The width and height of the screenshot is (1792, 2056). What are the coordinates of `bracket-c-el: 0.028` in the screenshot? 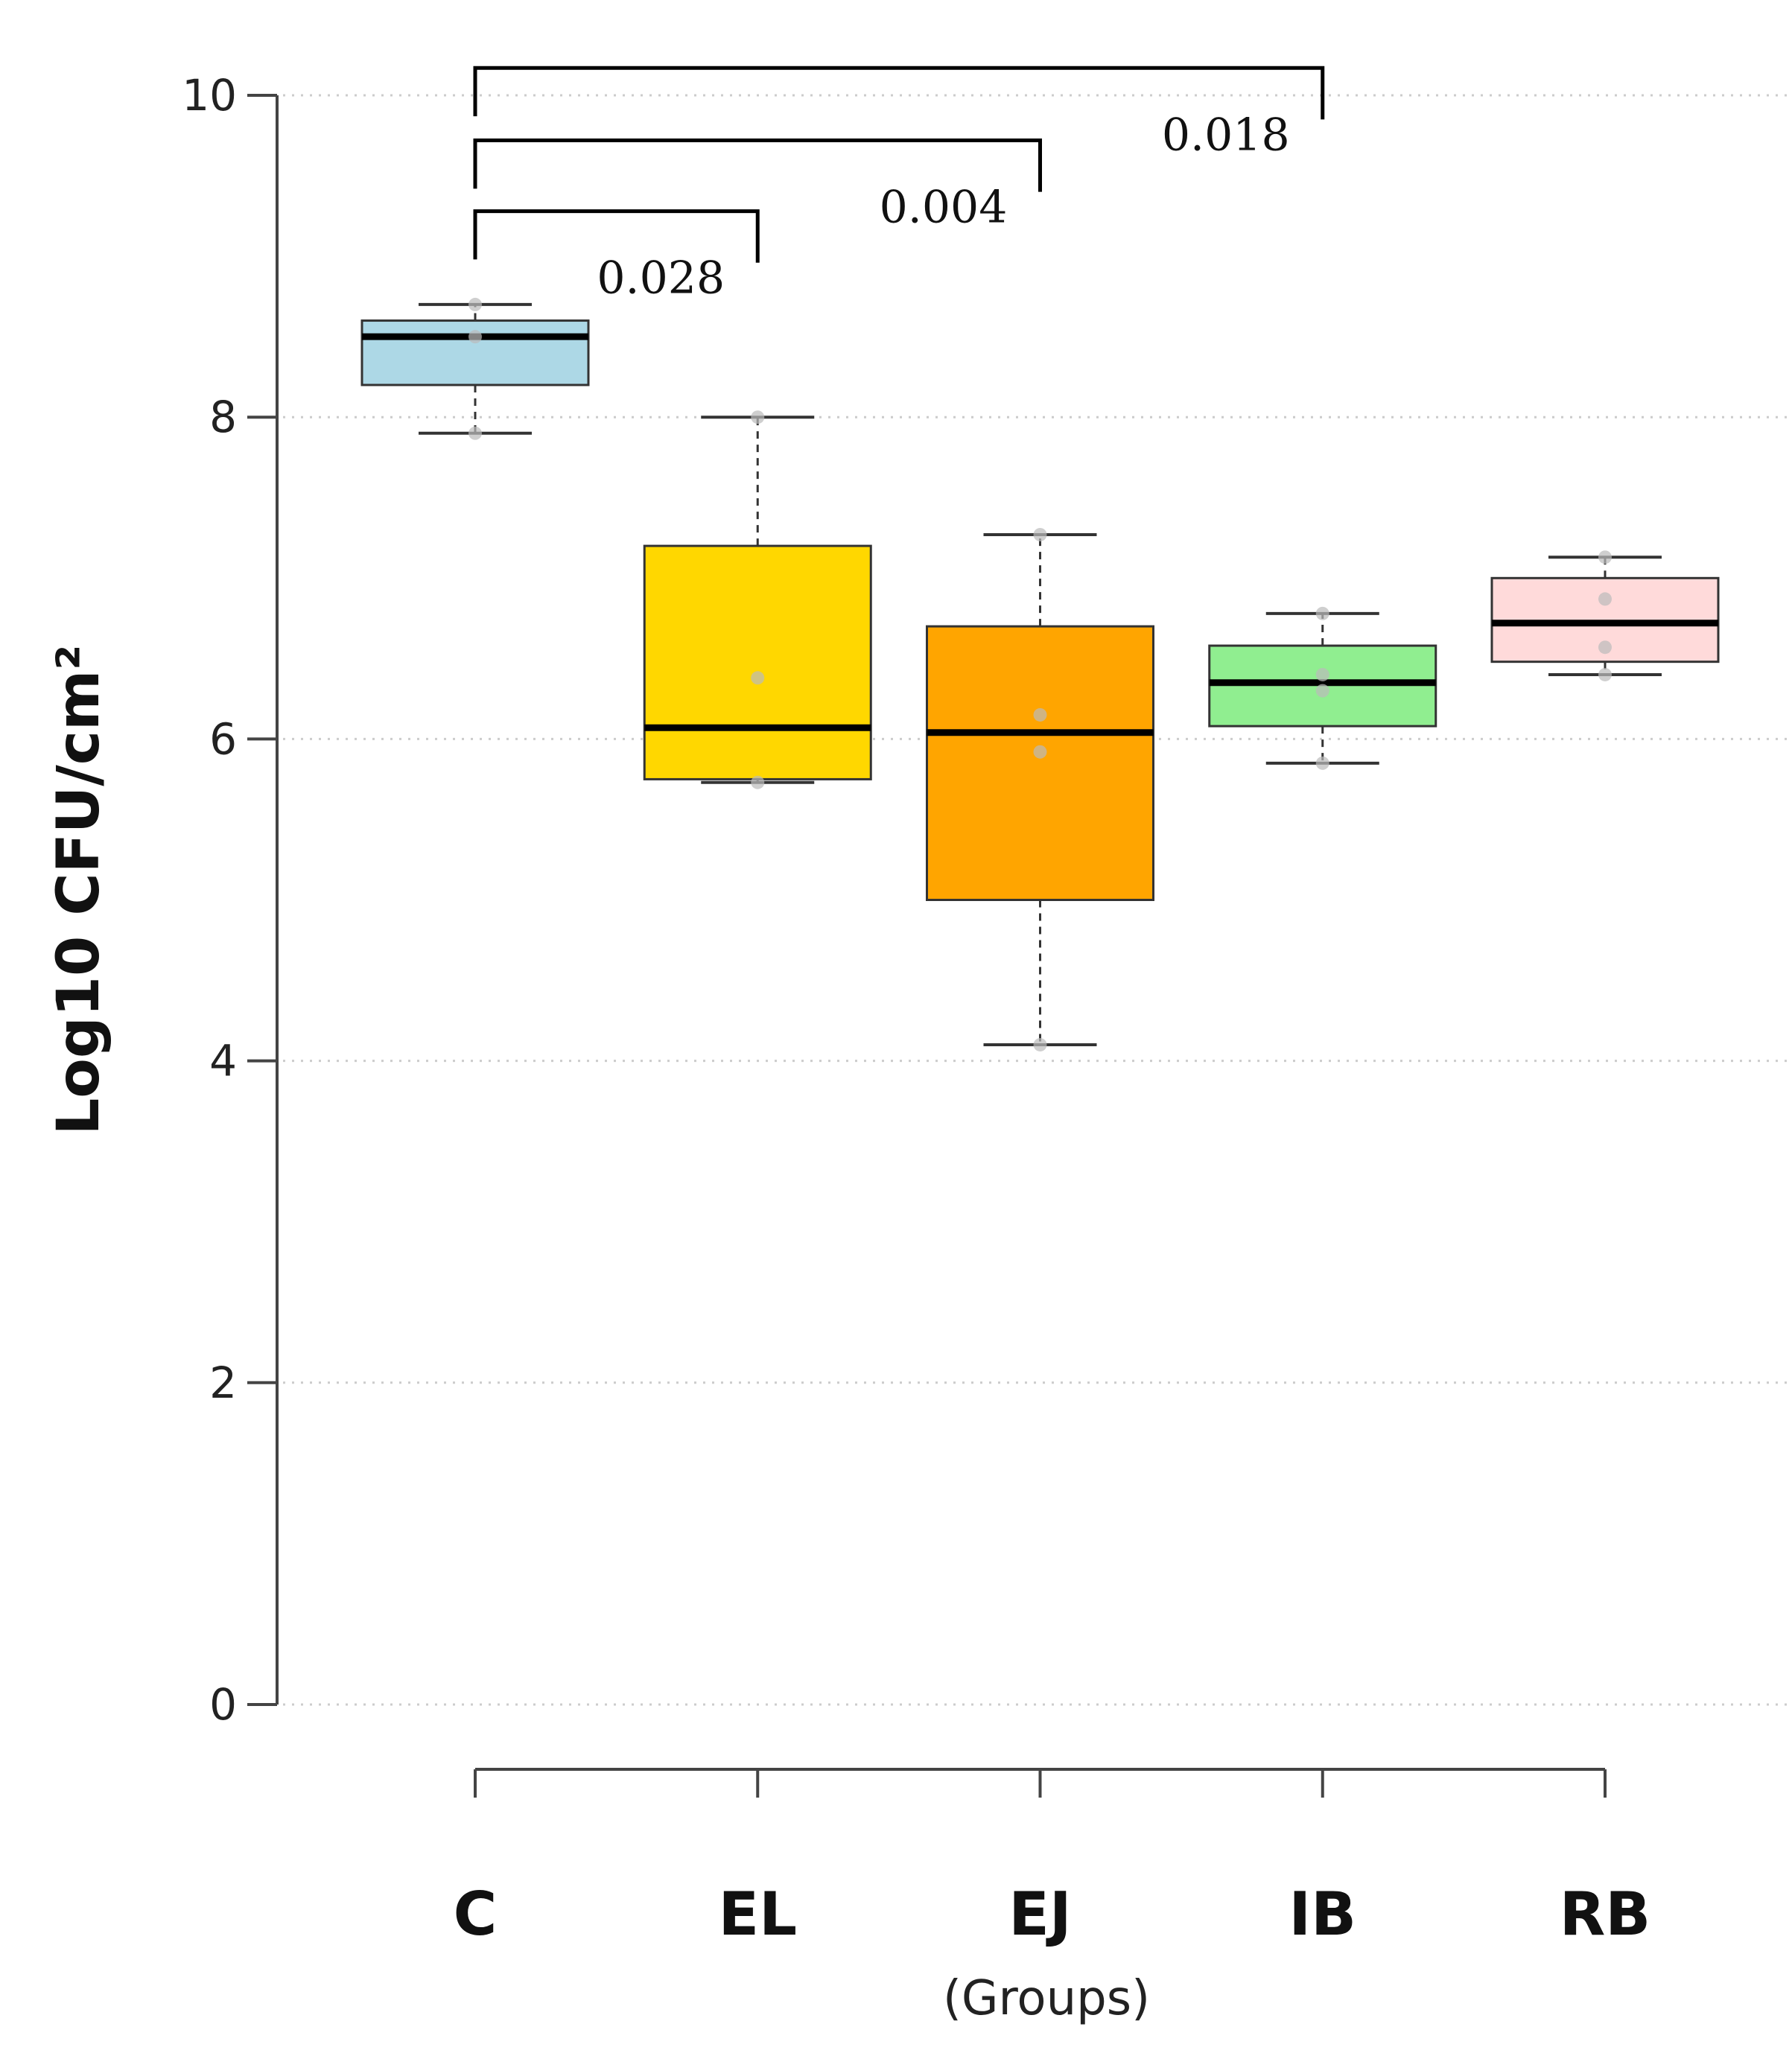 It's located at (617, 257).